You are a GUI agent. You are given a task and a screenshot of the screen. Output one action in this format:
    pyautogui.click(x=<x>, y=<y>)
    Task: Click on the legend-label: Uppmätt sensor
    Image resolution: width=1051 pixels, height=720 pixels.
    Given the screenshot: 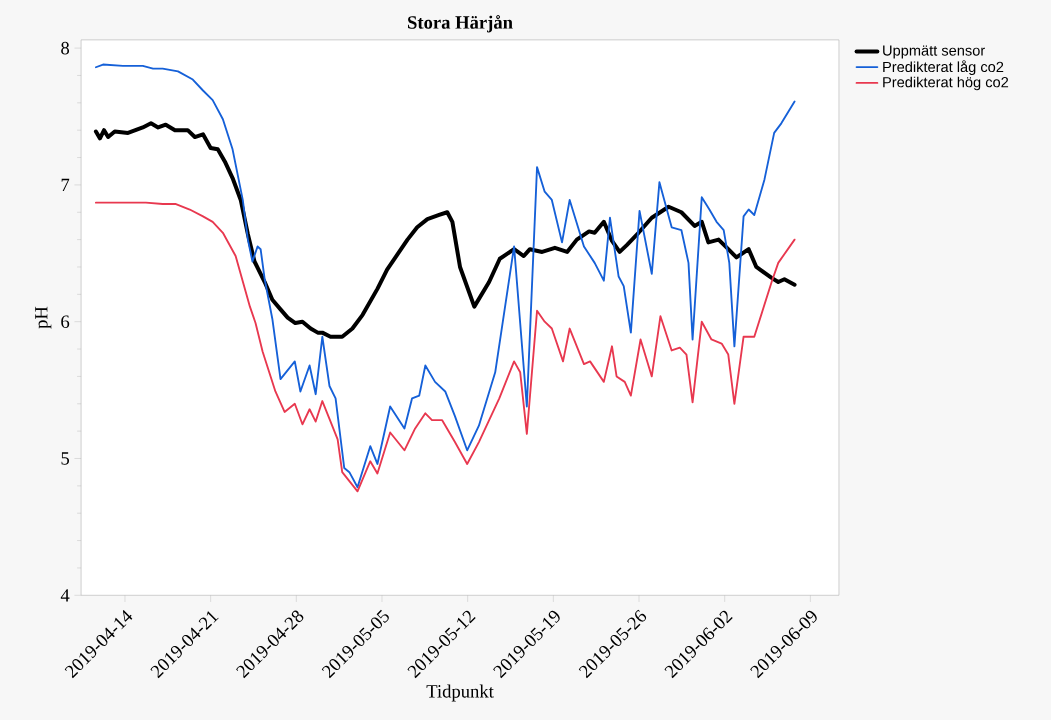 What is the action you would take?
    pyautogui.click(x=934, y=52)
    